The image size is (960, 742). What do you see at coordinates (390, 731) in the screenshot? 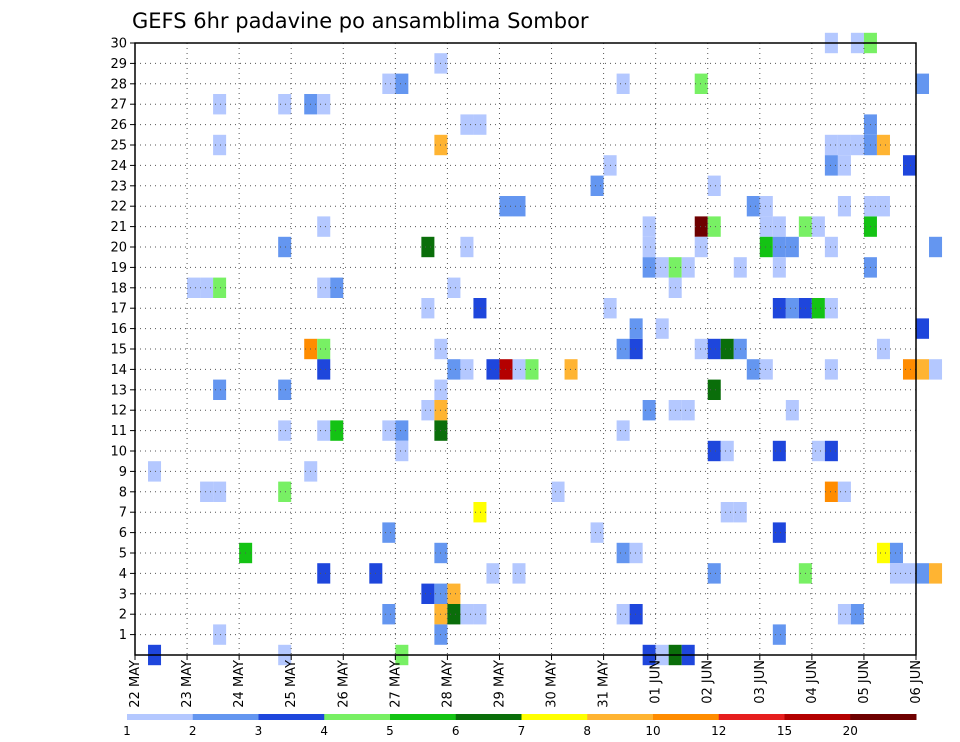
I see `legend-label: 5` at bounding box center [390, 731].